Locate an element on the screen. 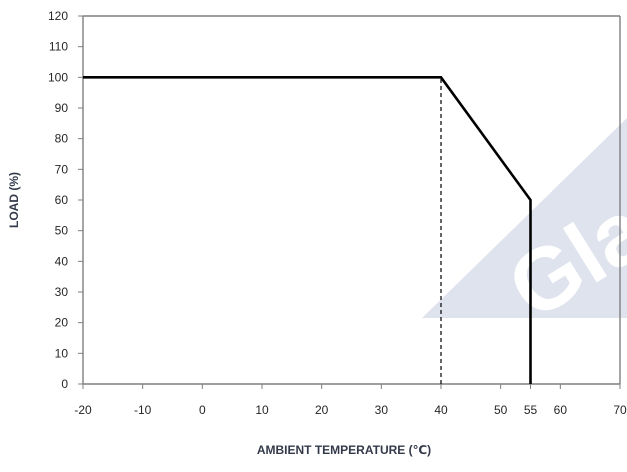 The image size is (627, 472). y-axis-title: LOAD (%) is located at coordinates (14, 200).